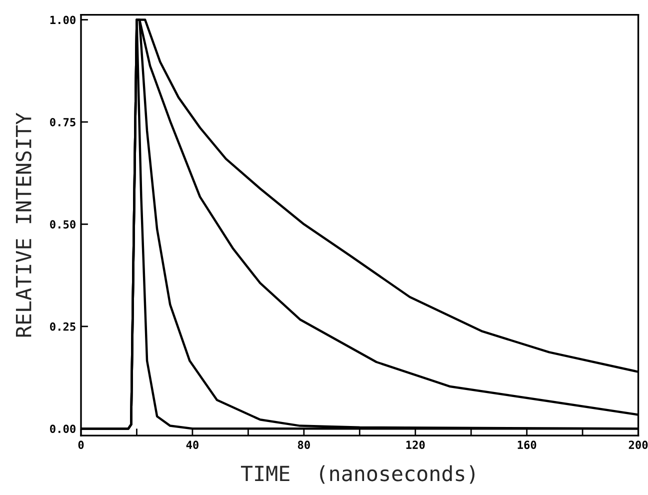 The image size is (648, 495). Describe the element at coordinates (24, 224) in the screenshot. I see `y-axis-title: RELATIVE INTENSITY` at that location.